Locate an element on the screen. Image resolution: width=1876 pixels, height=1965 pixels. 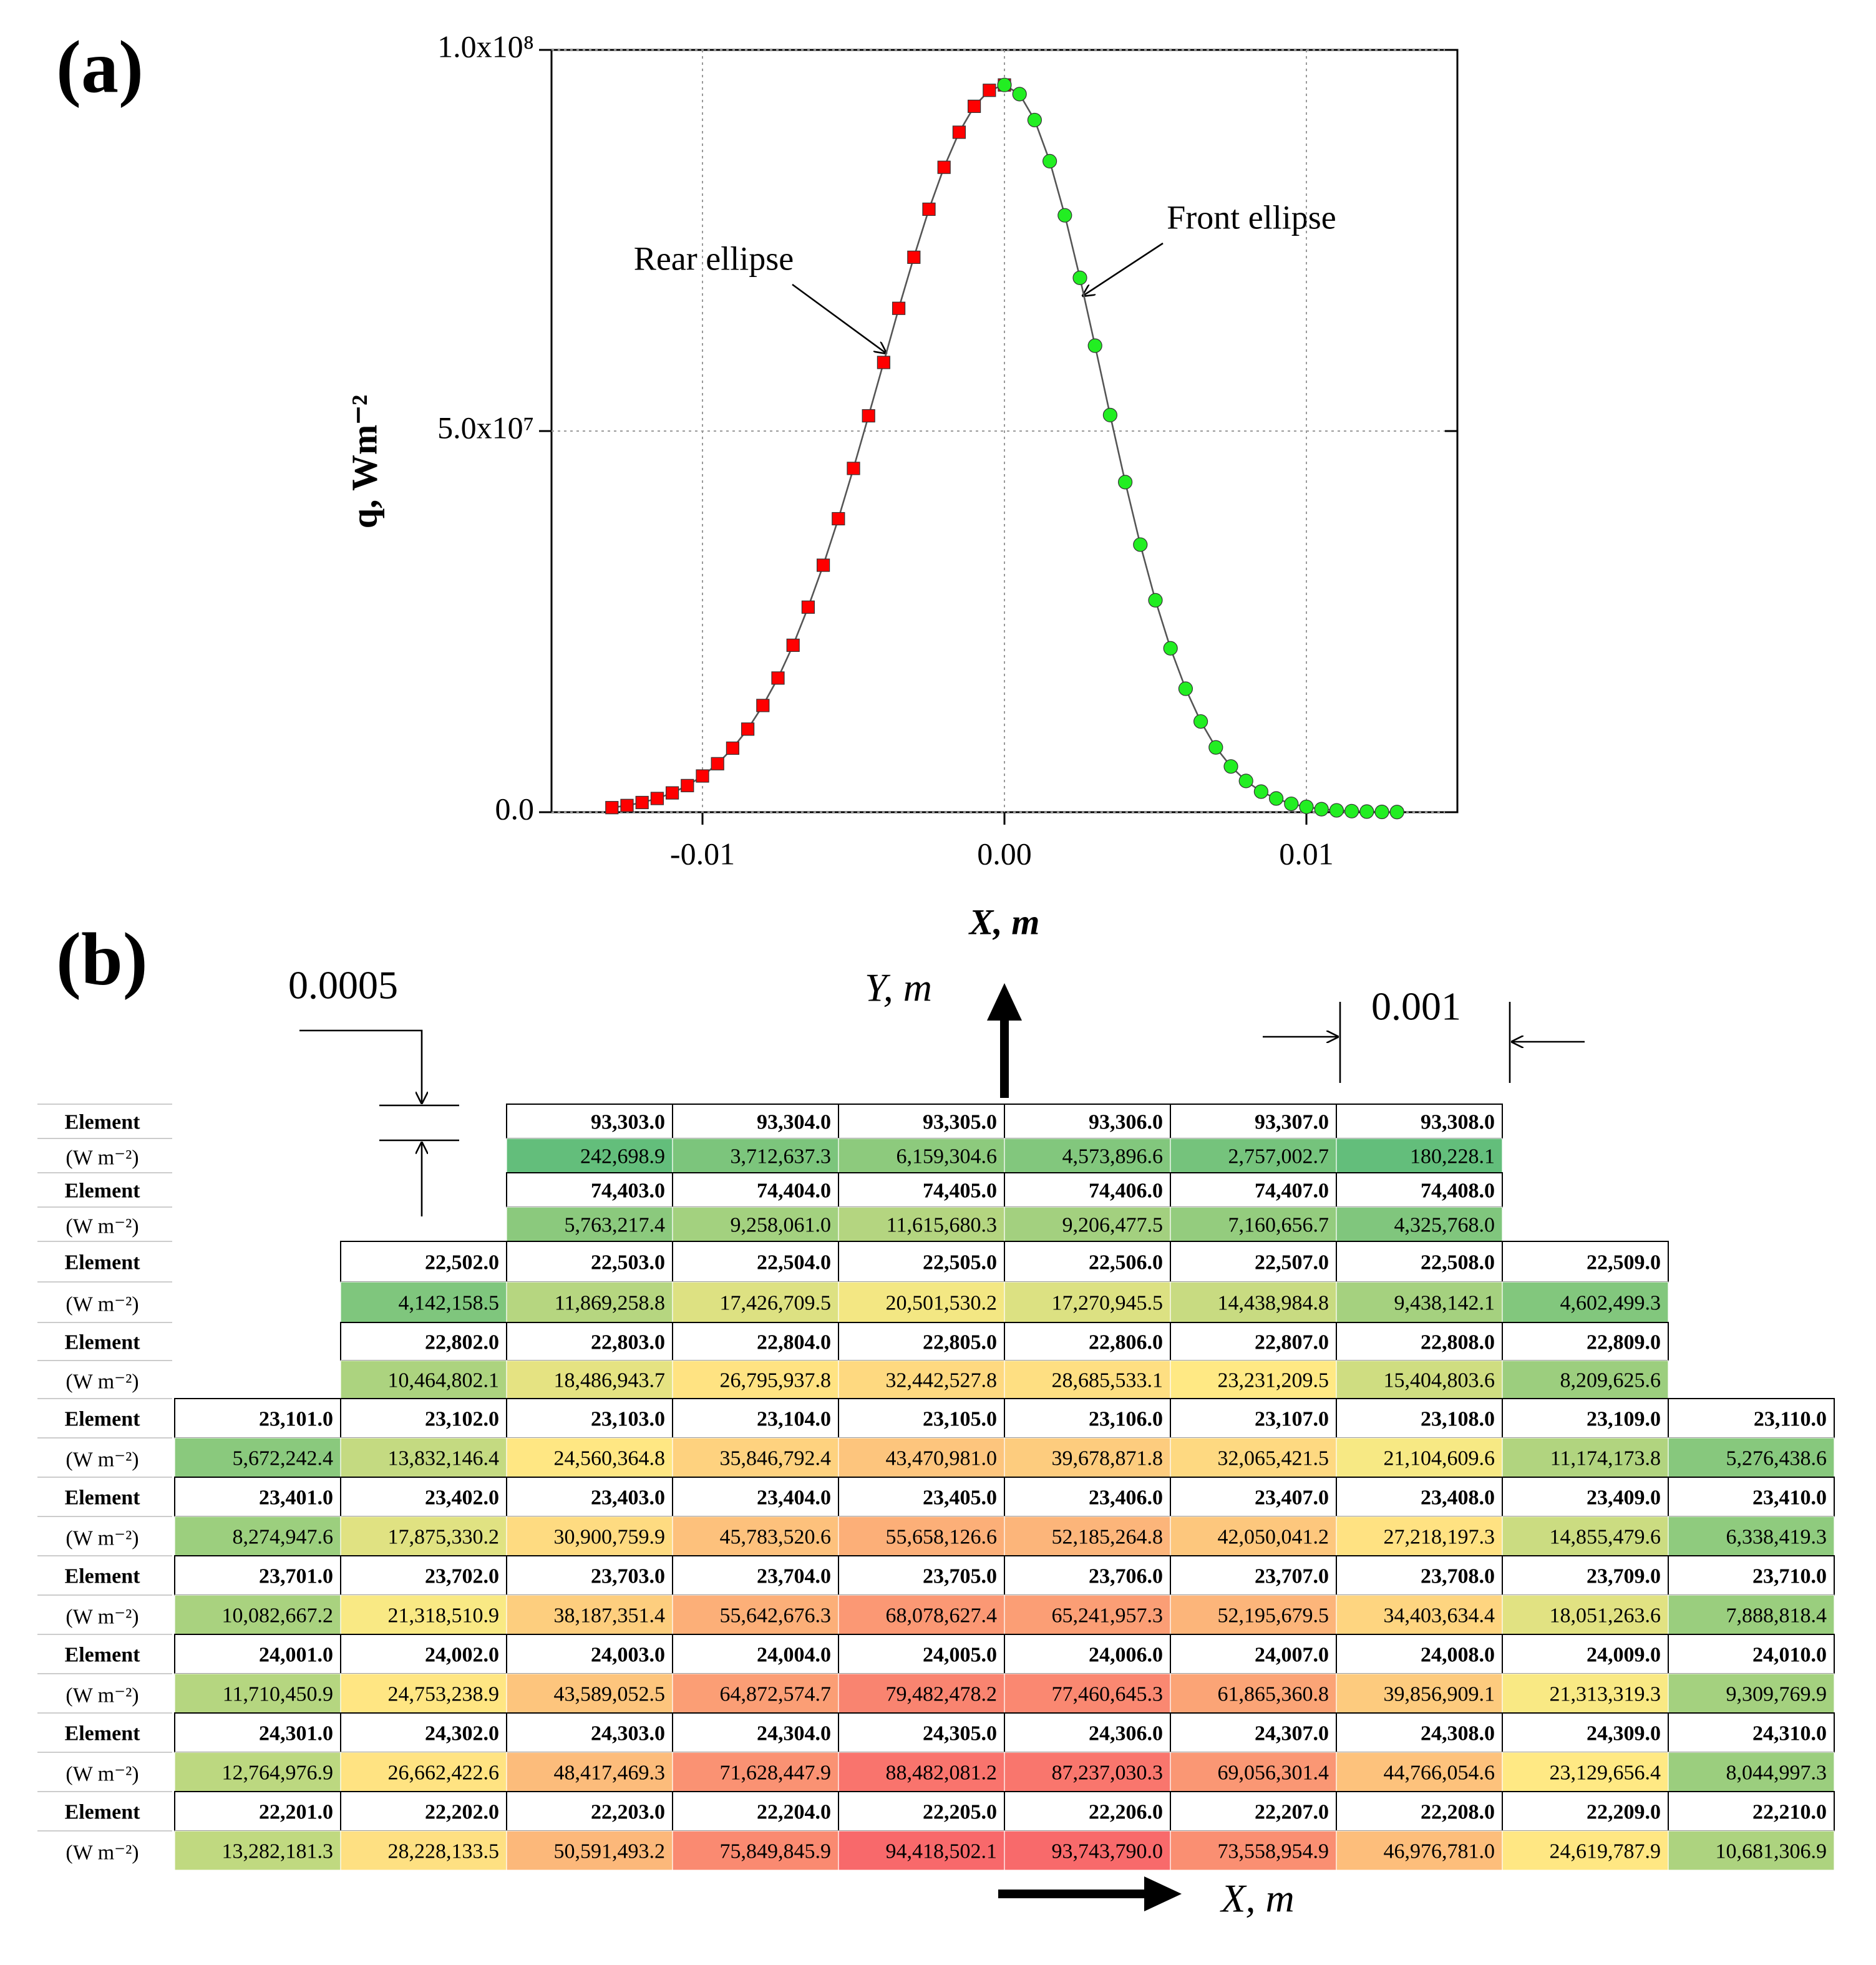
cell-value: 242,698.9 is located at coordinates (622, 1156).